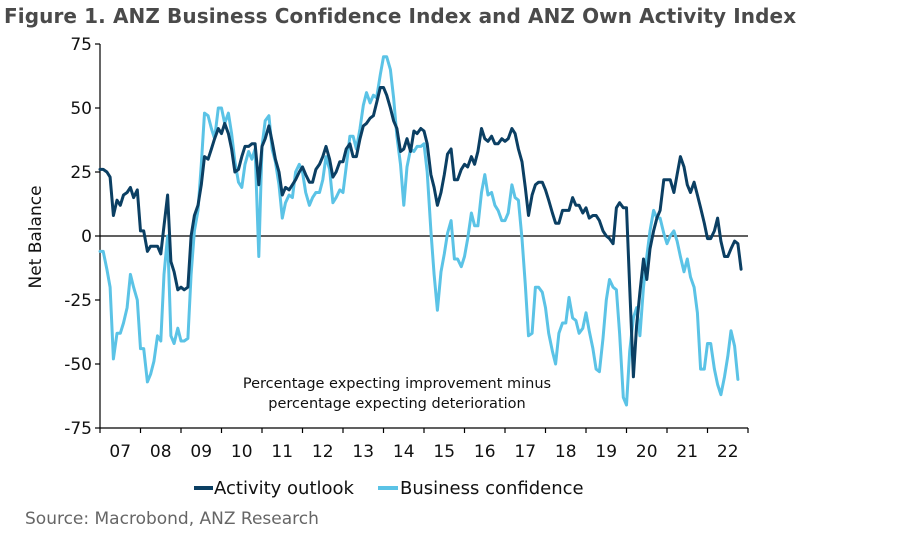 This screenshot has height=536, width=897. Describe the element at coordinates (78, 365) in the screenshot. I see `y-tick-label: -50` at that location.